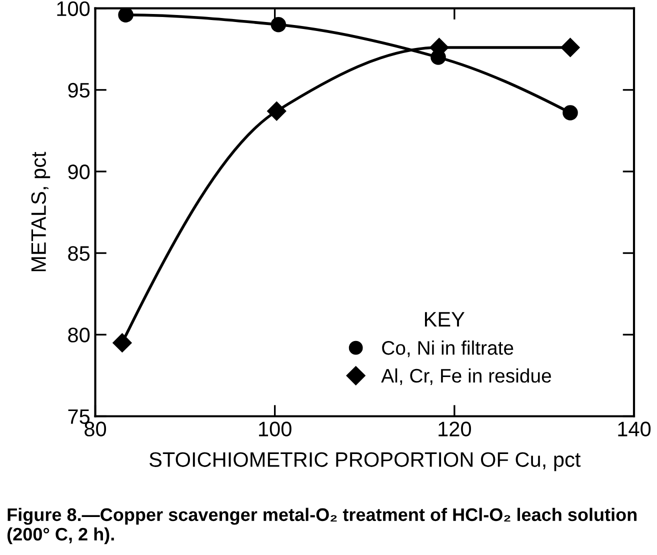 Image resolution: width=657 pixels, height=555 pixels. I want to click on legend-label: Al, Cr, Fe in residue, so click(466, 376).